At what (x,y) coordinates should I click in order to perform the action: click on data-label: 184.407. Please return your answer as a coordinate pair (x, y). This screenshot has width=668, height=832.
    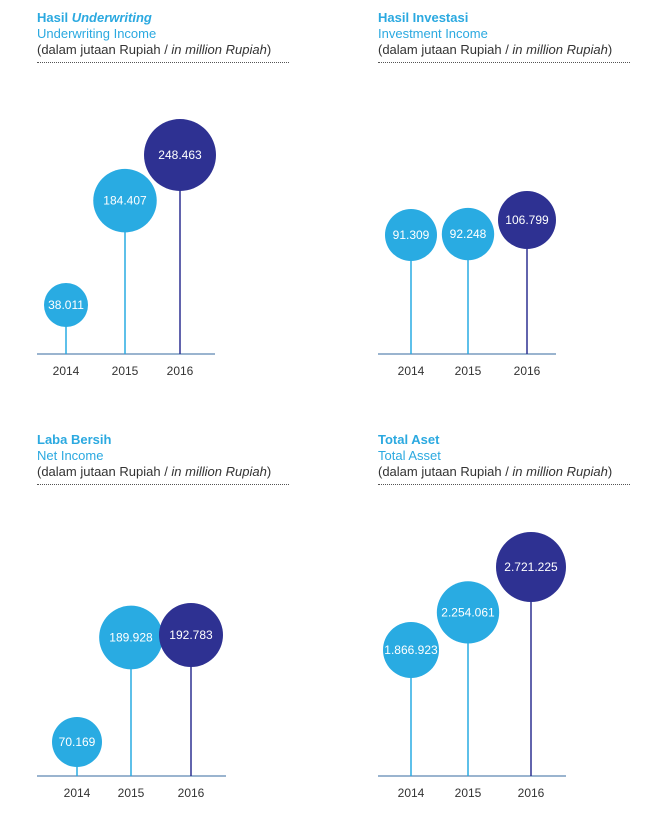
    Looking at the image, I should click on (125, 201).